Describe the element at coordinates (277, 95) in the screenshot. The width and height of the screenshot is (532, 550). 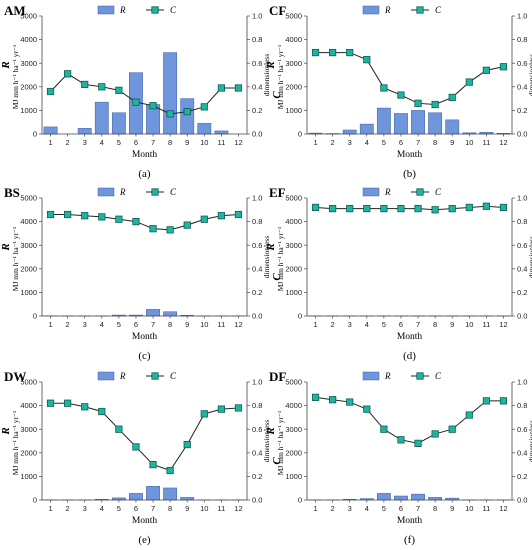
I see `y-right-axis-symbol: C` at that location.